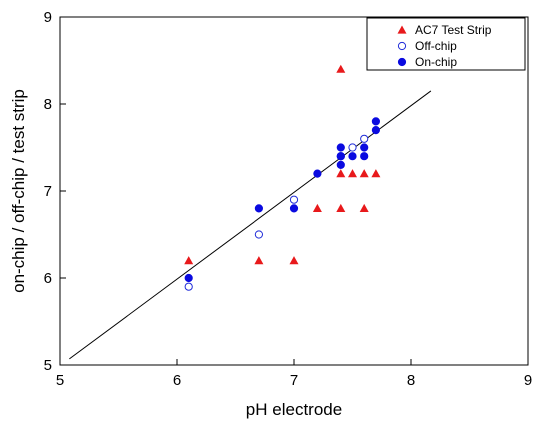 This screenshot has height=432, width=550. I want to click on legend-label-on-chip: On-chip, so click(436, 62).